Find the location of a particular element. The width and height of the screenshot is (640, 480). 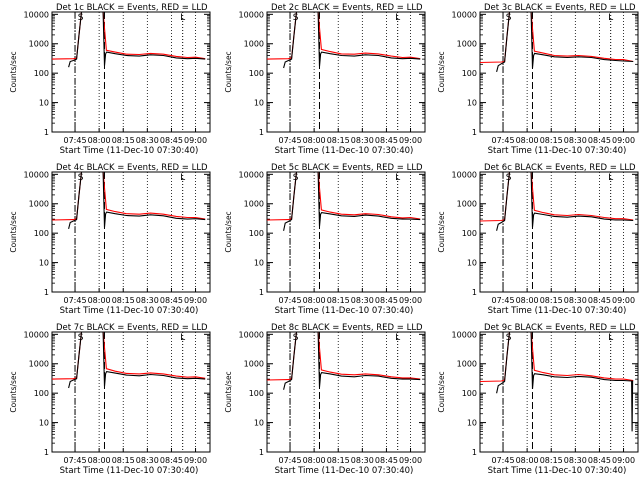

chart-title: Det 6c BLACK = Events, RED = LLD is located at coordinates (560, 168).